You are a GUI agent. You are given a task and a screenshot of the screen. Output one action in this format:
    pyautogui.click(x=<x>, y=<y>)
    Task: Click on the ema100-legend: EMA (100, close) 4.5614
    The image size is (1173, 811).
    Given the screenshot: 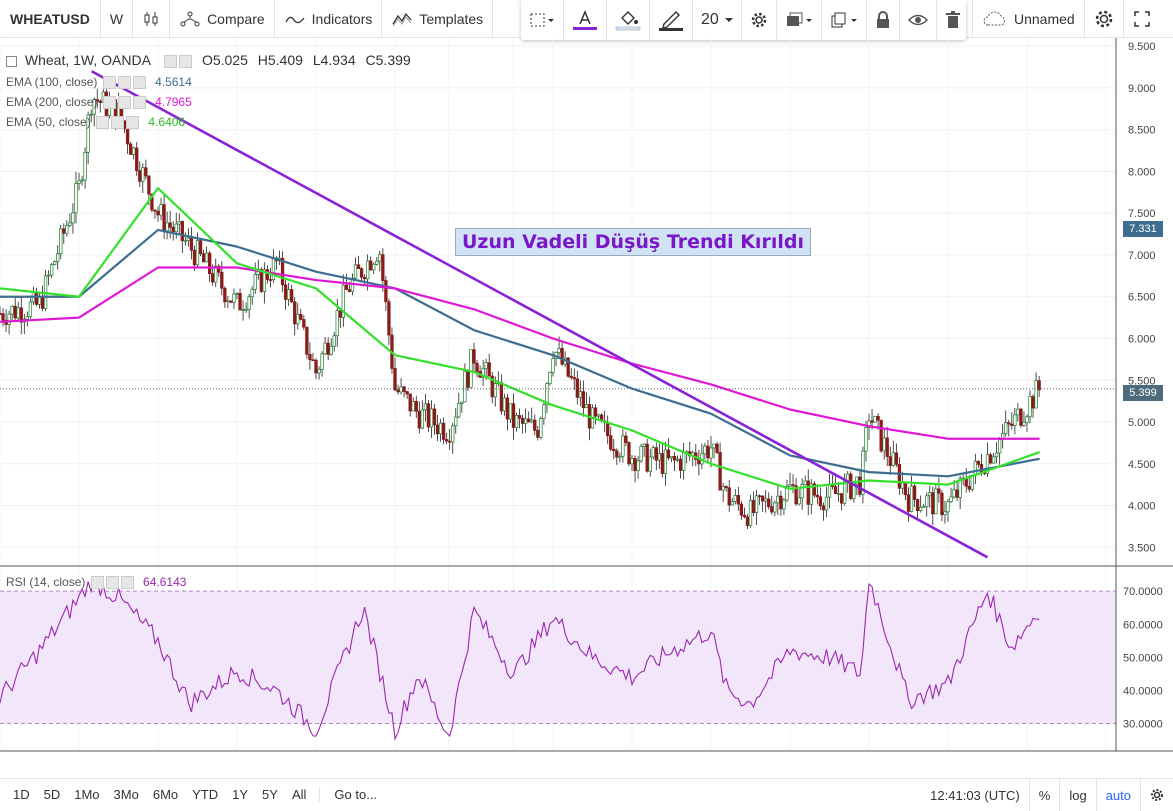 What is the action you would take?
    pyautogui.click(x=99, y=82)
    